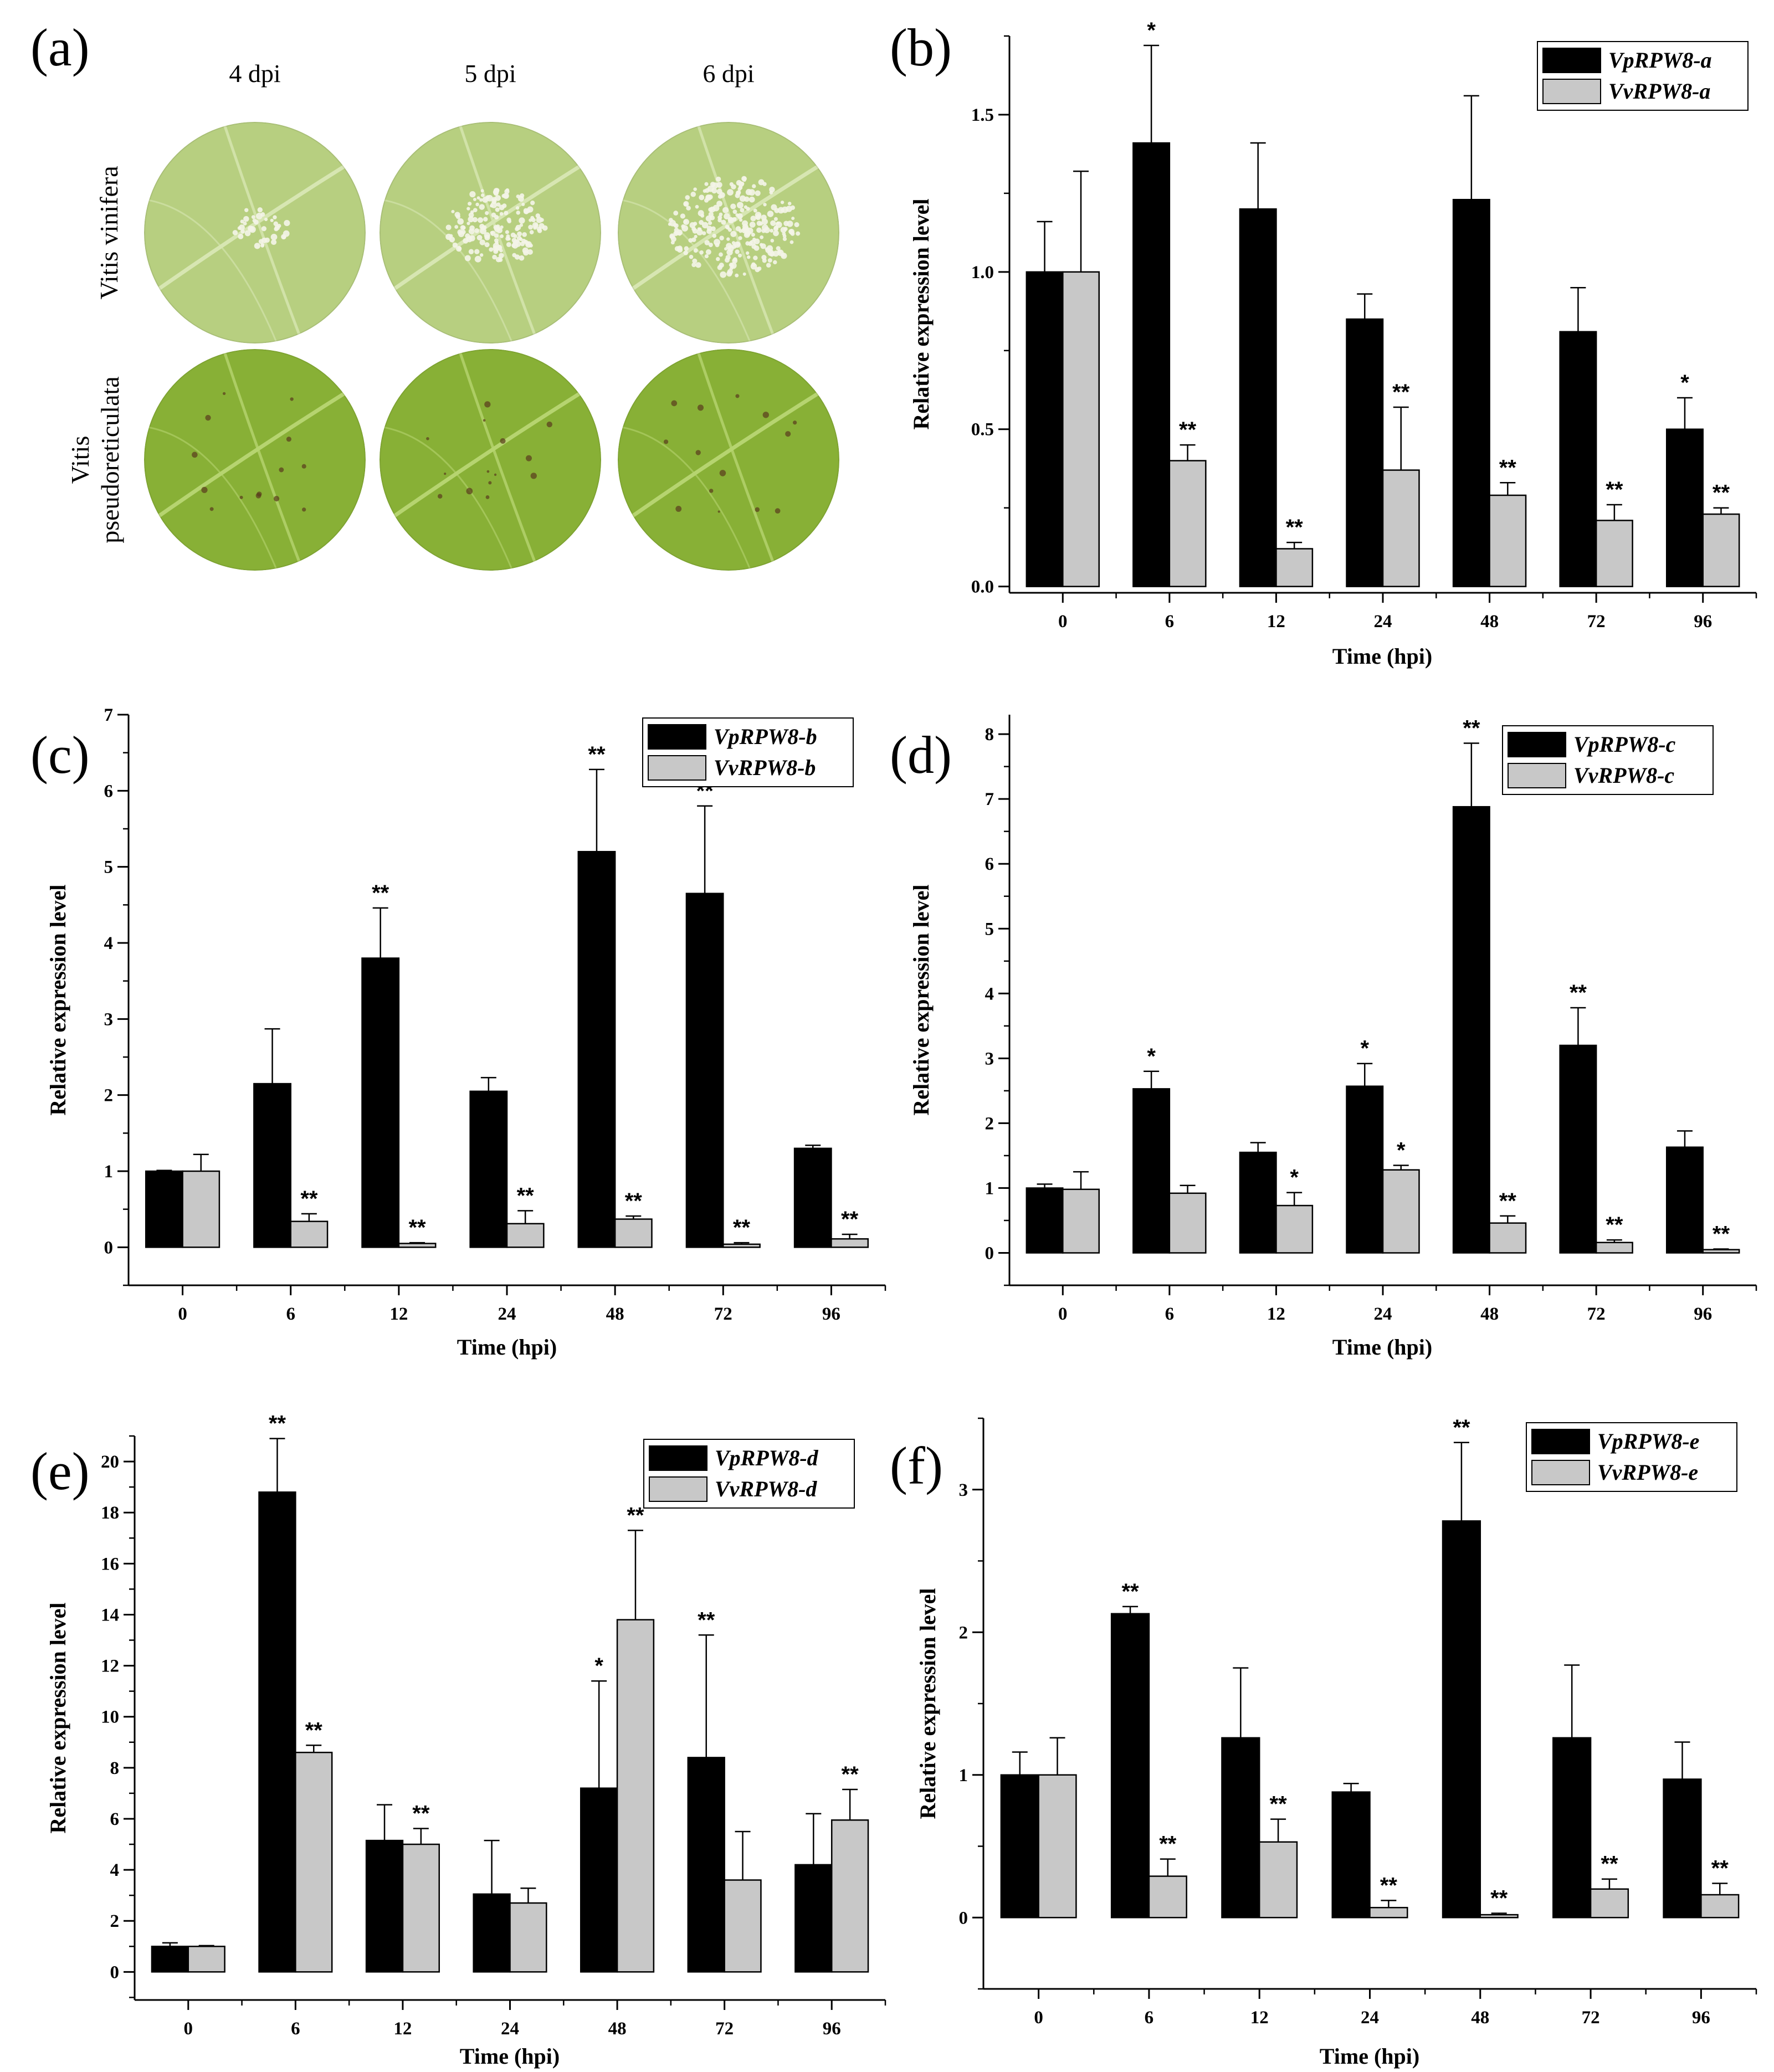 Image resolution: width=1774 pixels, height=2072 pixels. I want to click on x-tick-label: 72, so click(1591, 2018).